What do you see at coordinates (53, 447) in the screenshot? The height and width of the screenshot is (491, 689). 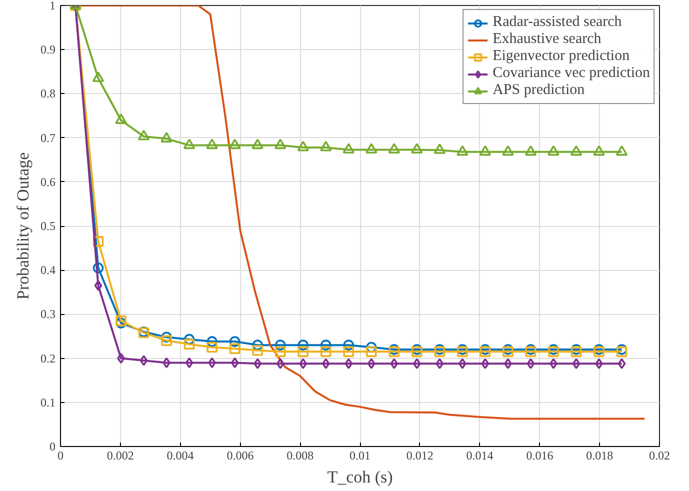 I see `y-tick-label: 0` at bounding box center [53, 447].